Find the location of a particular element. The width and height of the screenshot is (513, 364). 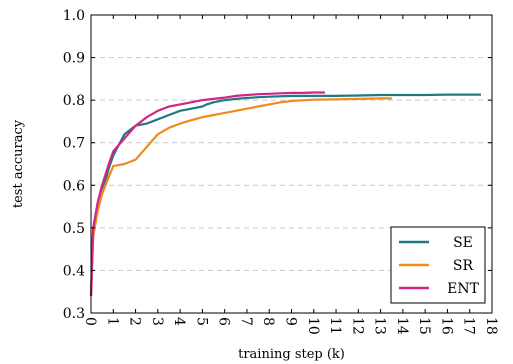

x-tick-label: 9 is located at coordinates (291, 321).